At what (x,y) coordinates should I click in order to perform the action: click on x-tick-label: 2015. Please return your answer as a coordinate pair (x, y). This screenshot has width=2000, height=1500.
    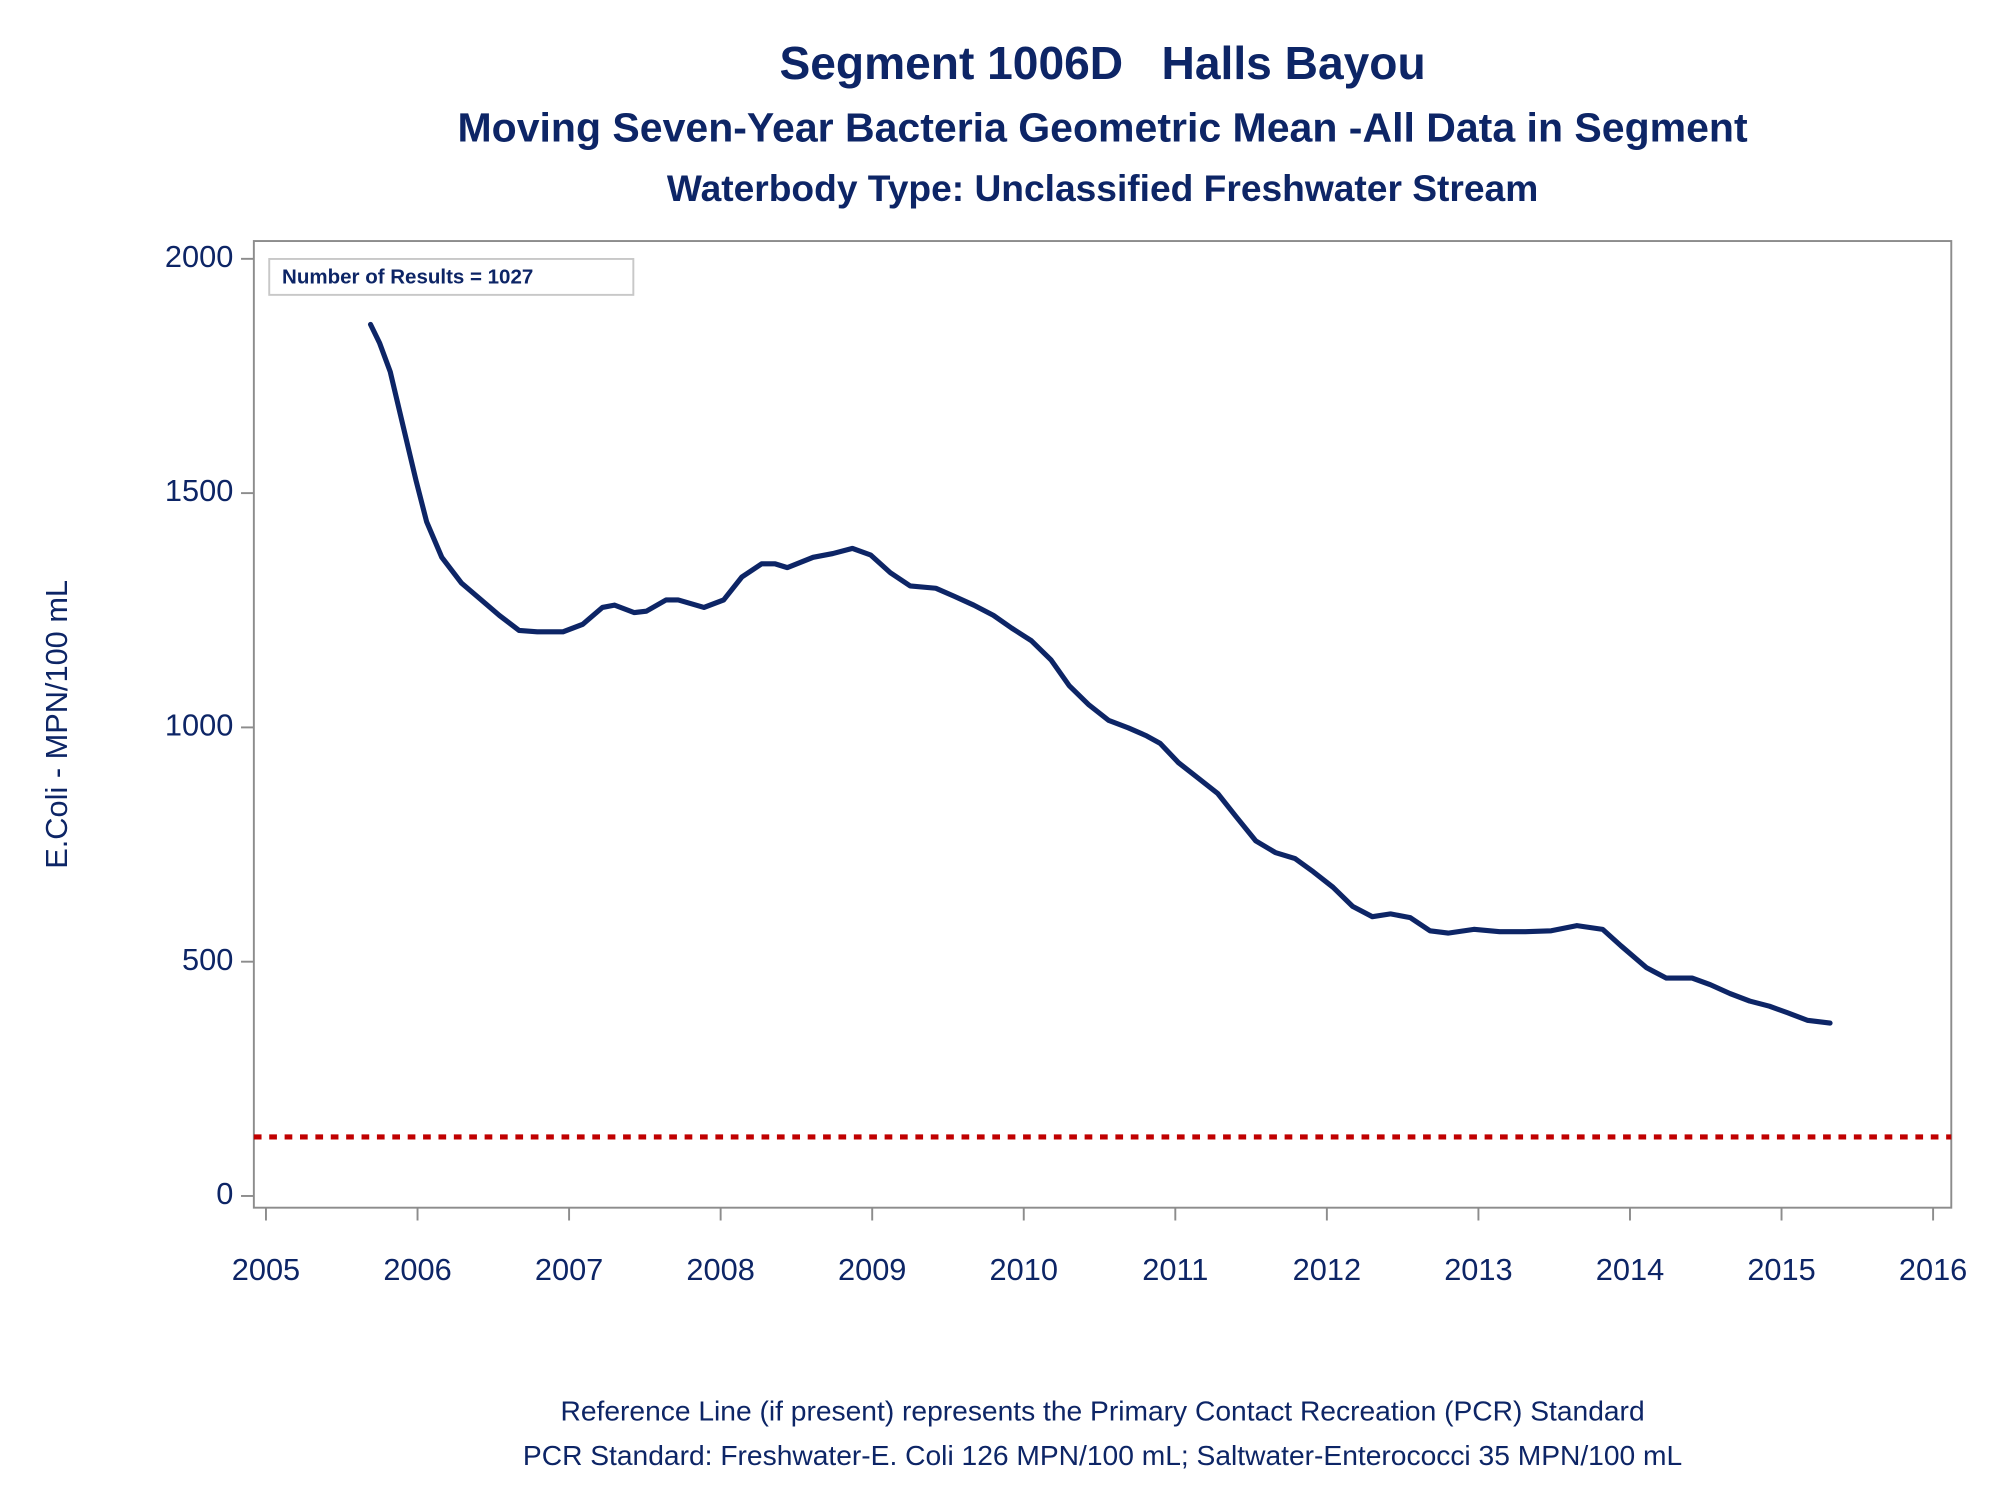
    Looking at the image, I should click on (1781, 1269).